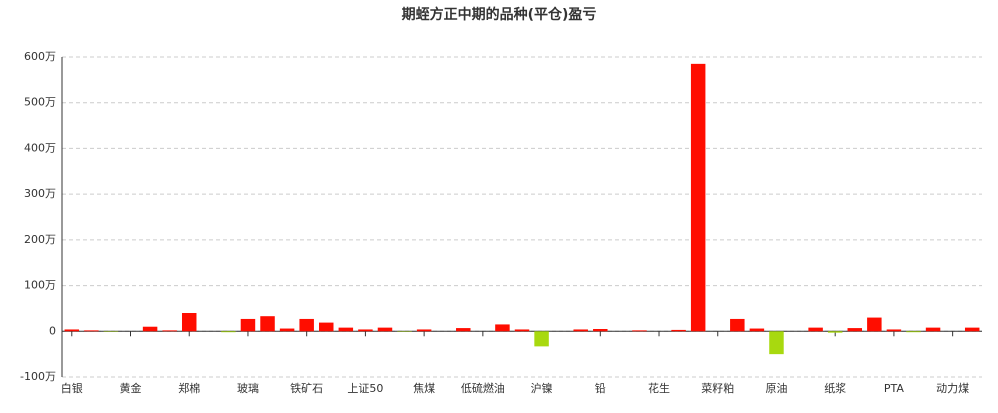 The height and width of the screenshot is (413, 998). Describe the element at coordinates (248, 388) in the screenshot. I see `x-tick-label: 玻璃` at that location.